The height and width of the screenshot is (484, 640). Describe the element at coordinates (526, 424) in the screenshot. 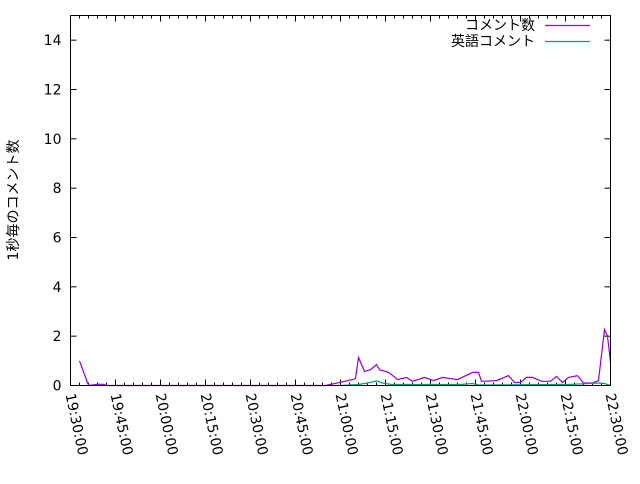

I see `x-tick-label: 22:00:00` at that location.